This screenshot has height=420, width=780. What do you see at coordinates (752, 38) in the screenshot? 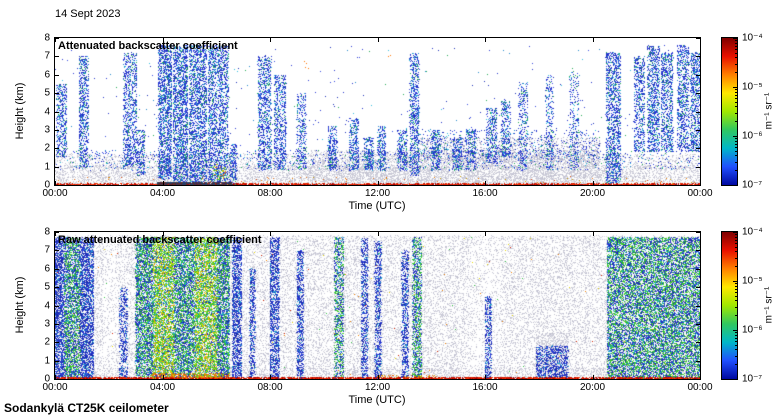
I see `colorbar-tick-label: 10⁻⁴` at bounding box center [752, 38].